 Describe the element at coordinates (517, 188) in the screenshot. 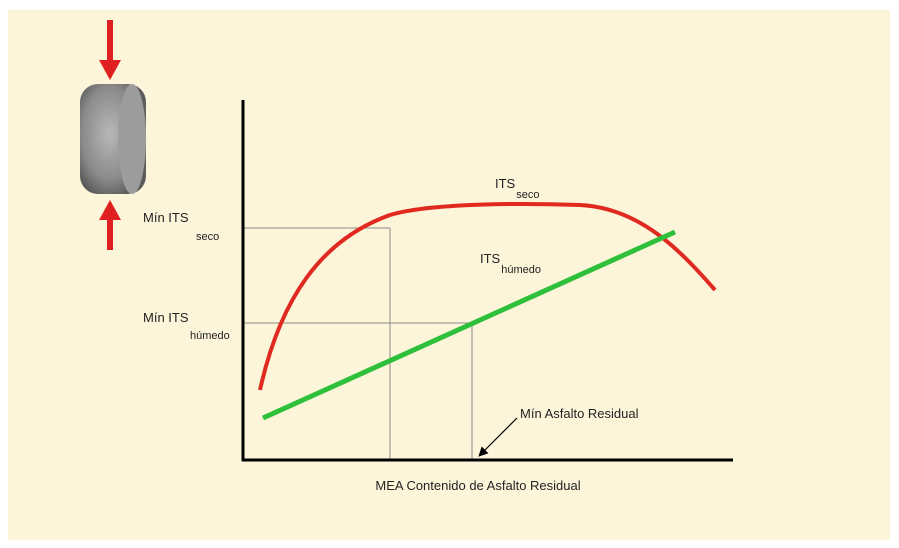

I see `curve-label: ITSseco` at that location.